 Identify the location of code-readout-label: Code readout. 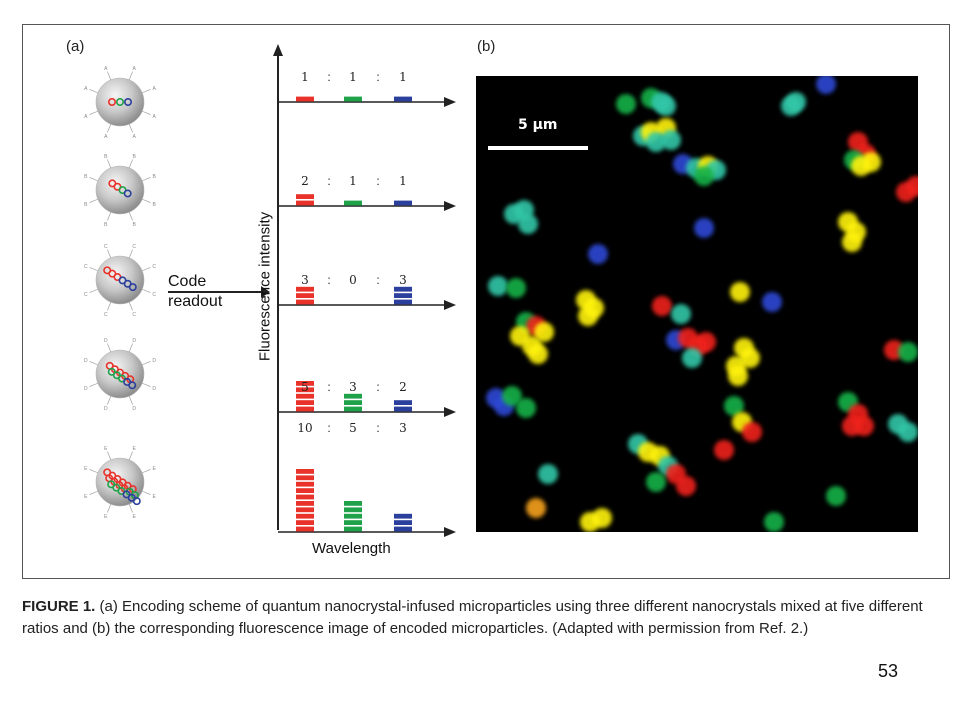
(195, 292).